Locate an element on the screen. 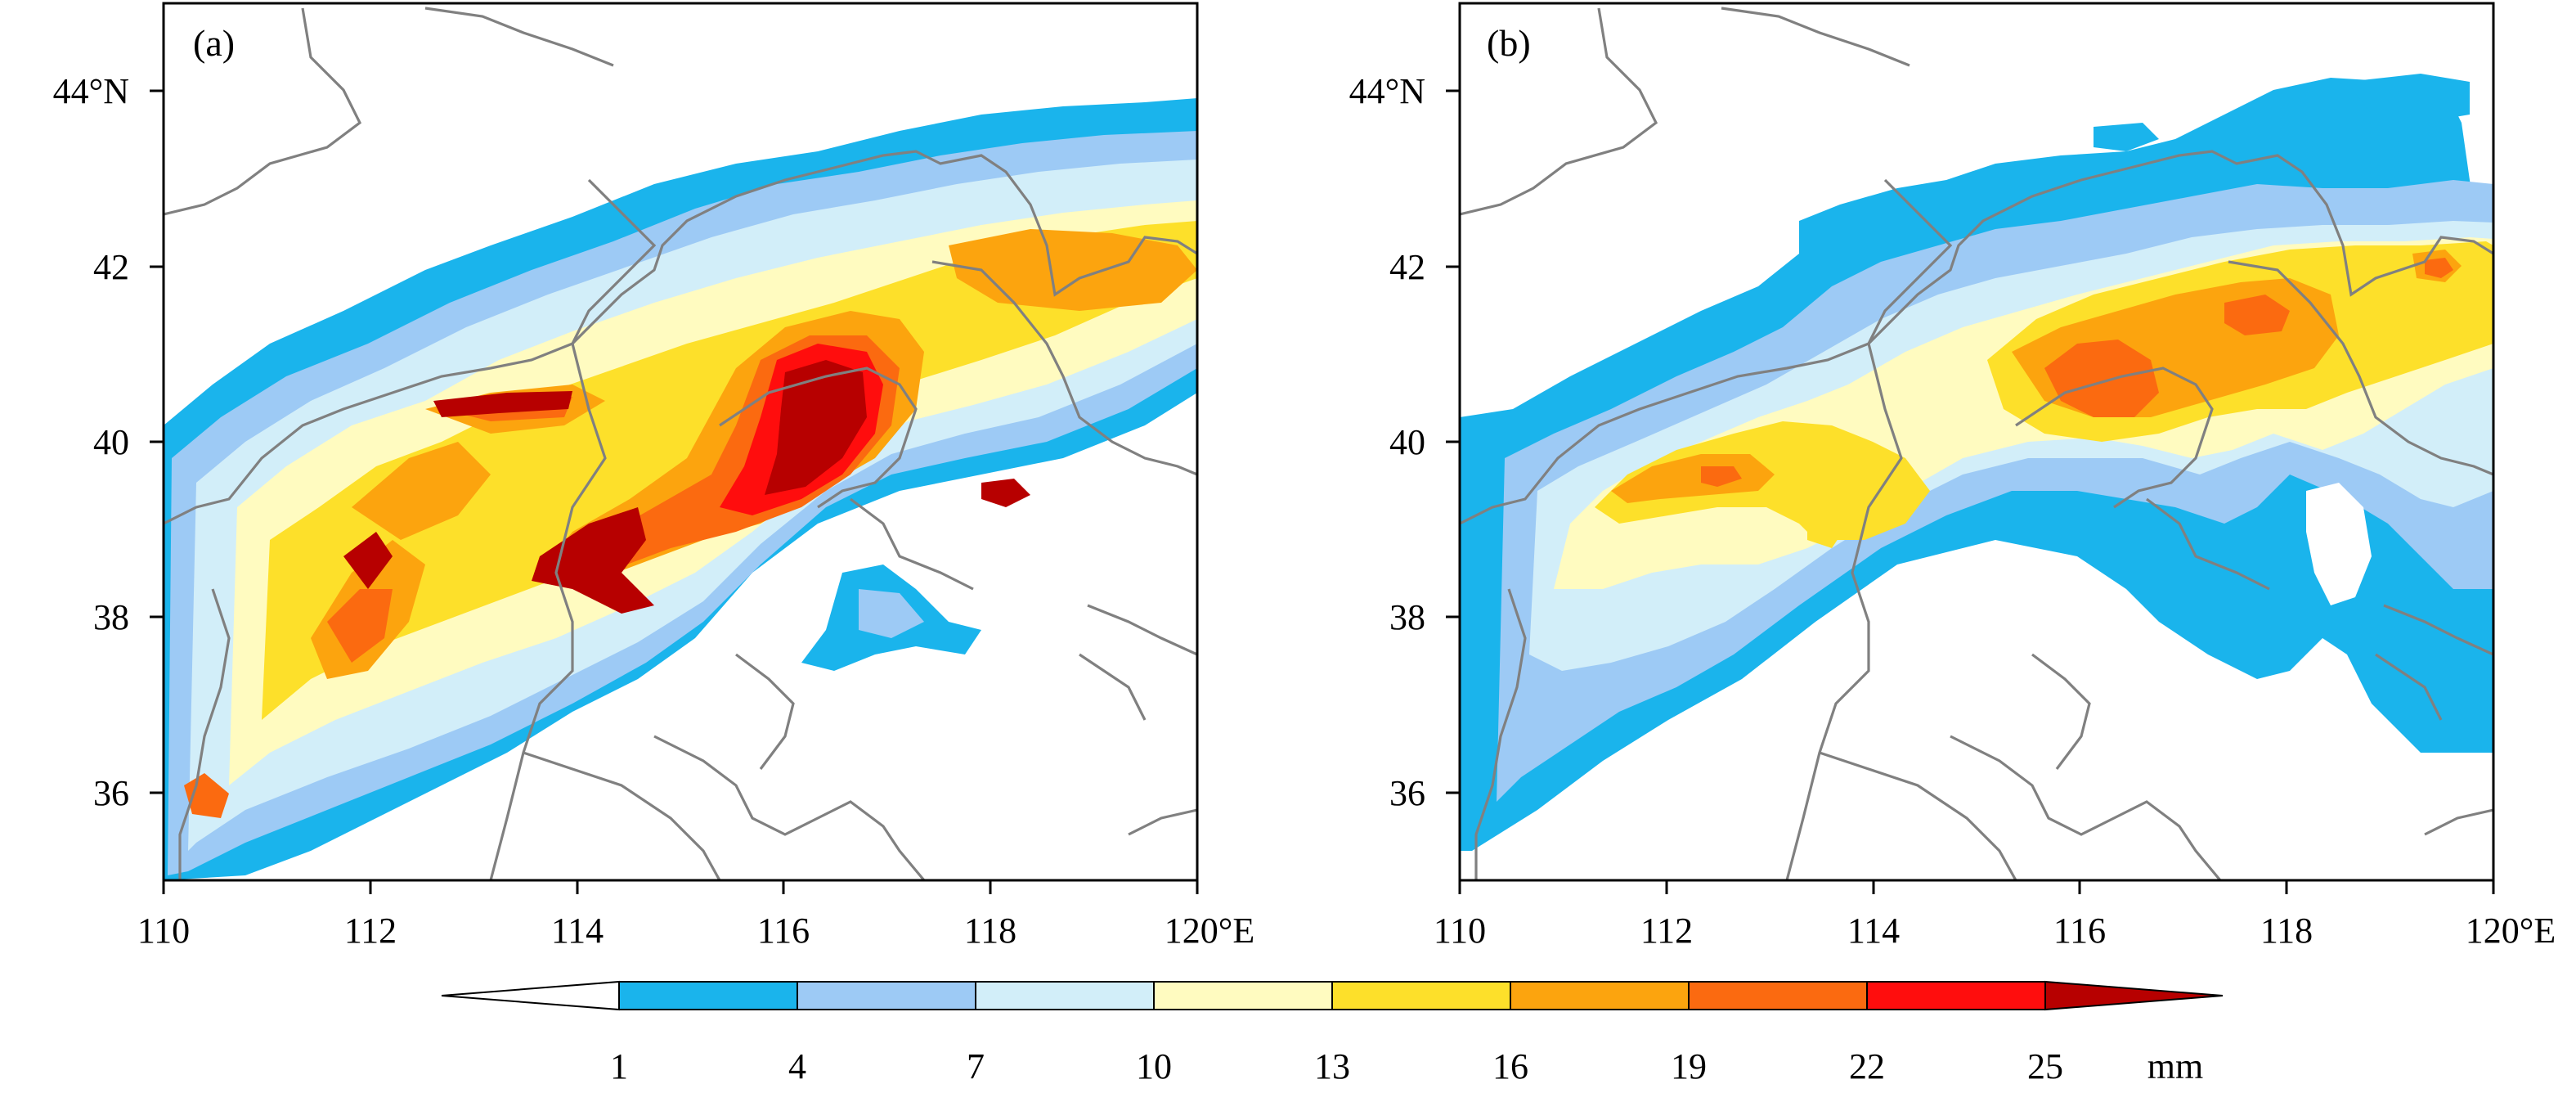 The width and height of the screenshot is (2576, 1093). colorbar-tick-label: 22 is located at coordinates (1867, 1066).